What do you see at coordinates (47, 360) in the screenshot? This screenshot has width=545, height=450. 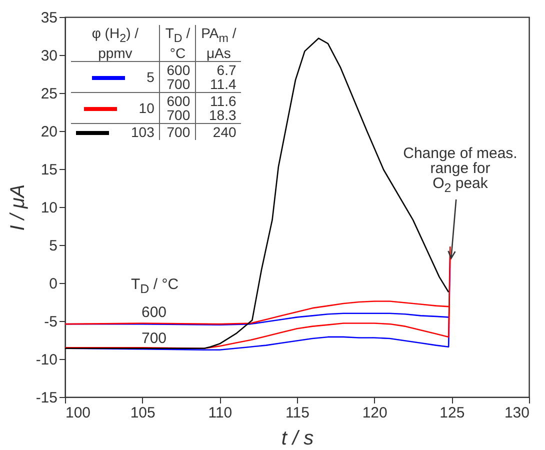 I see `y-tick-label: -10` at bounding box center [47, 360].